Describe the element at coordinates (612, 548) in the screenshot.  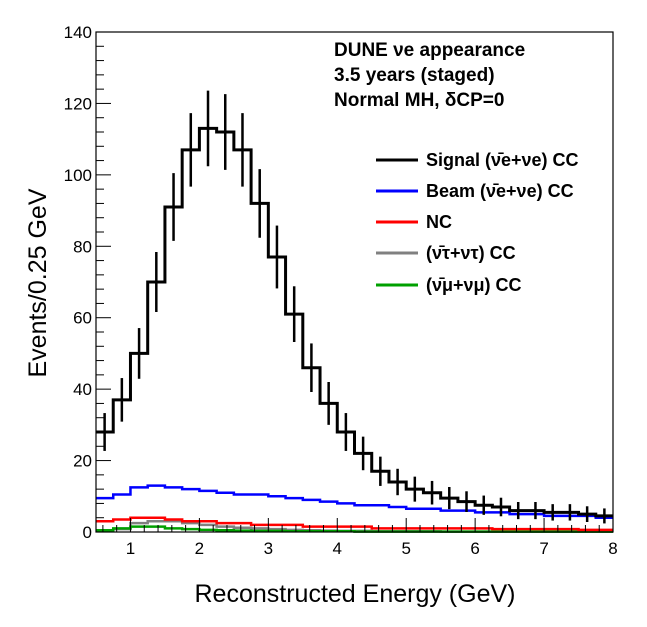
I see `x-tick-label: 8` at that location.